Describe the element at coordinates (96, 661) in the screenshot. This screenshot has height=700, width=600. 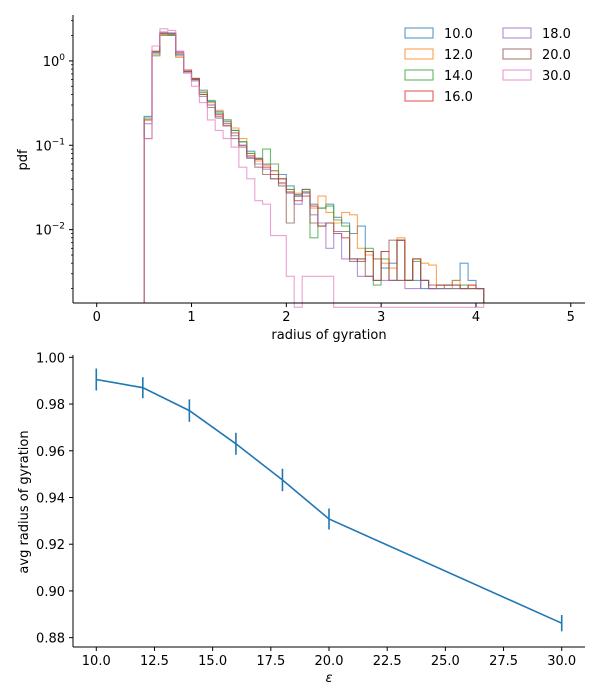
I see `line-x-tick-label: 10.0` at that location.